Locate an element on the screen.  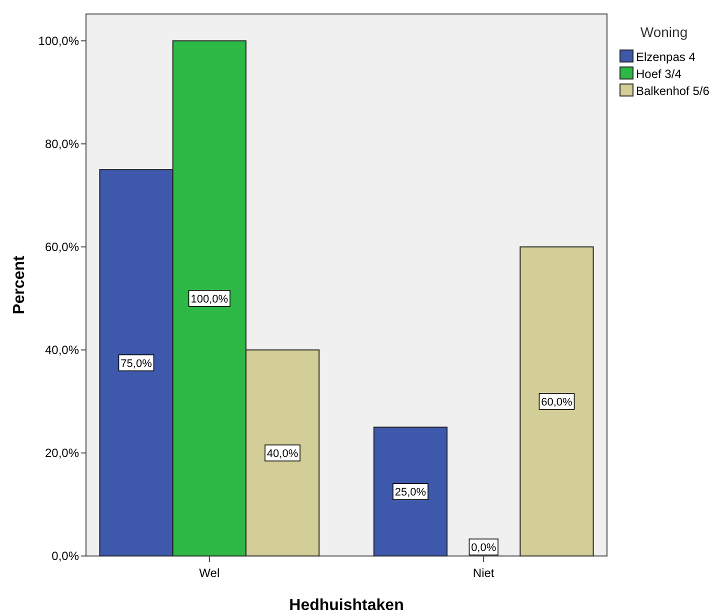
data-label: 60,0% is located at coordinates (557, 402).